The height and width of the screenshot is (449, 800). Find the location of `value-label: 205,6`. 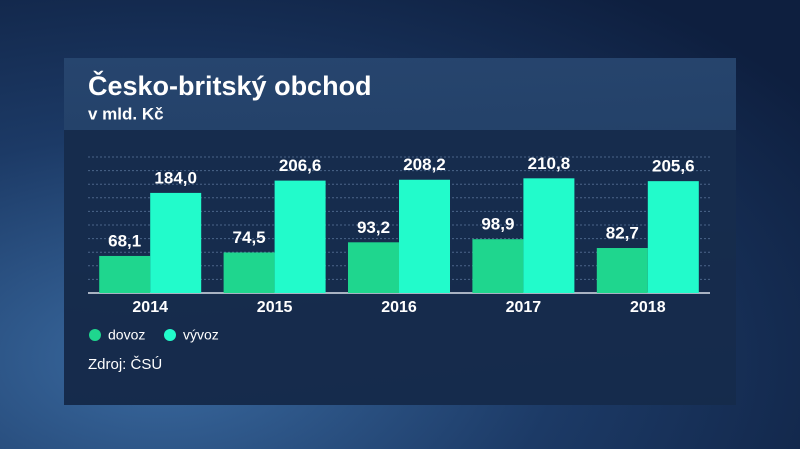

value-label: 205,6 is located at coordinates (673, 166).